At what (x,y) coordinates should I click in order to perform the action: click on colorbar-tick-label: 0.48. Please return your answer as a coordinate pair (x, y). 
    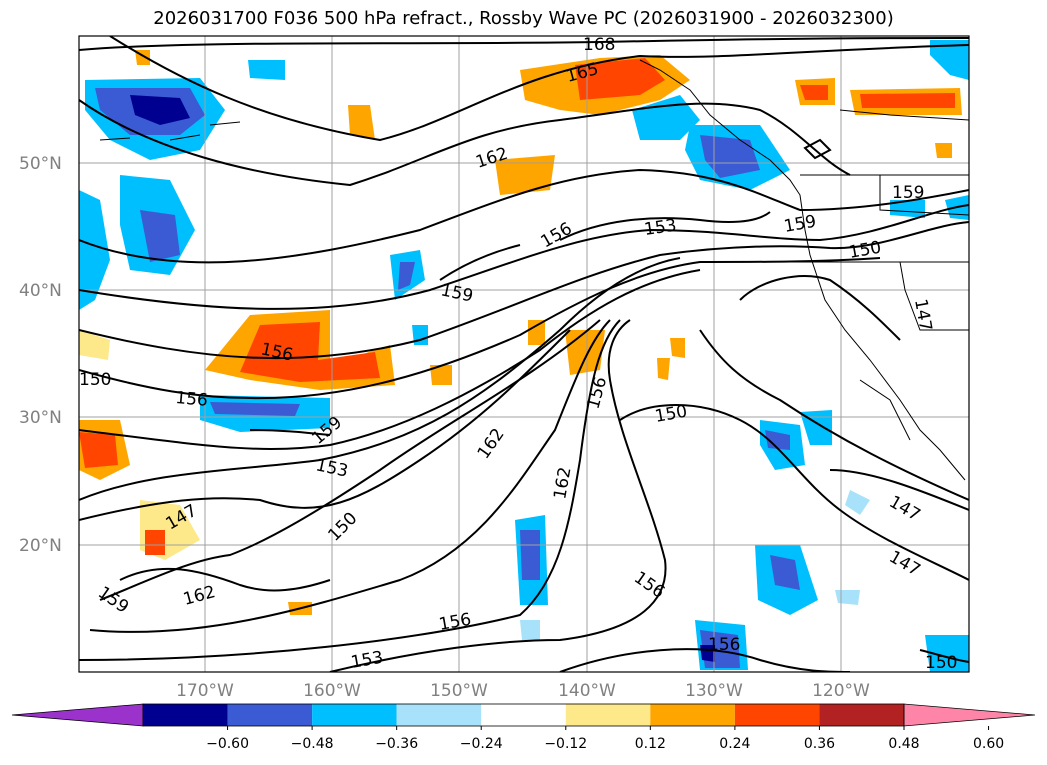
    Looking at the image, I should click on (903, 744).